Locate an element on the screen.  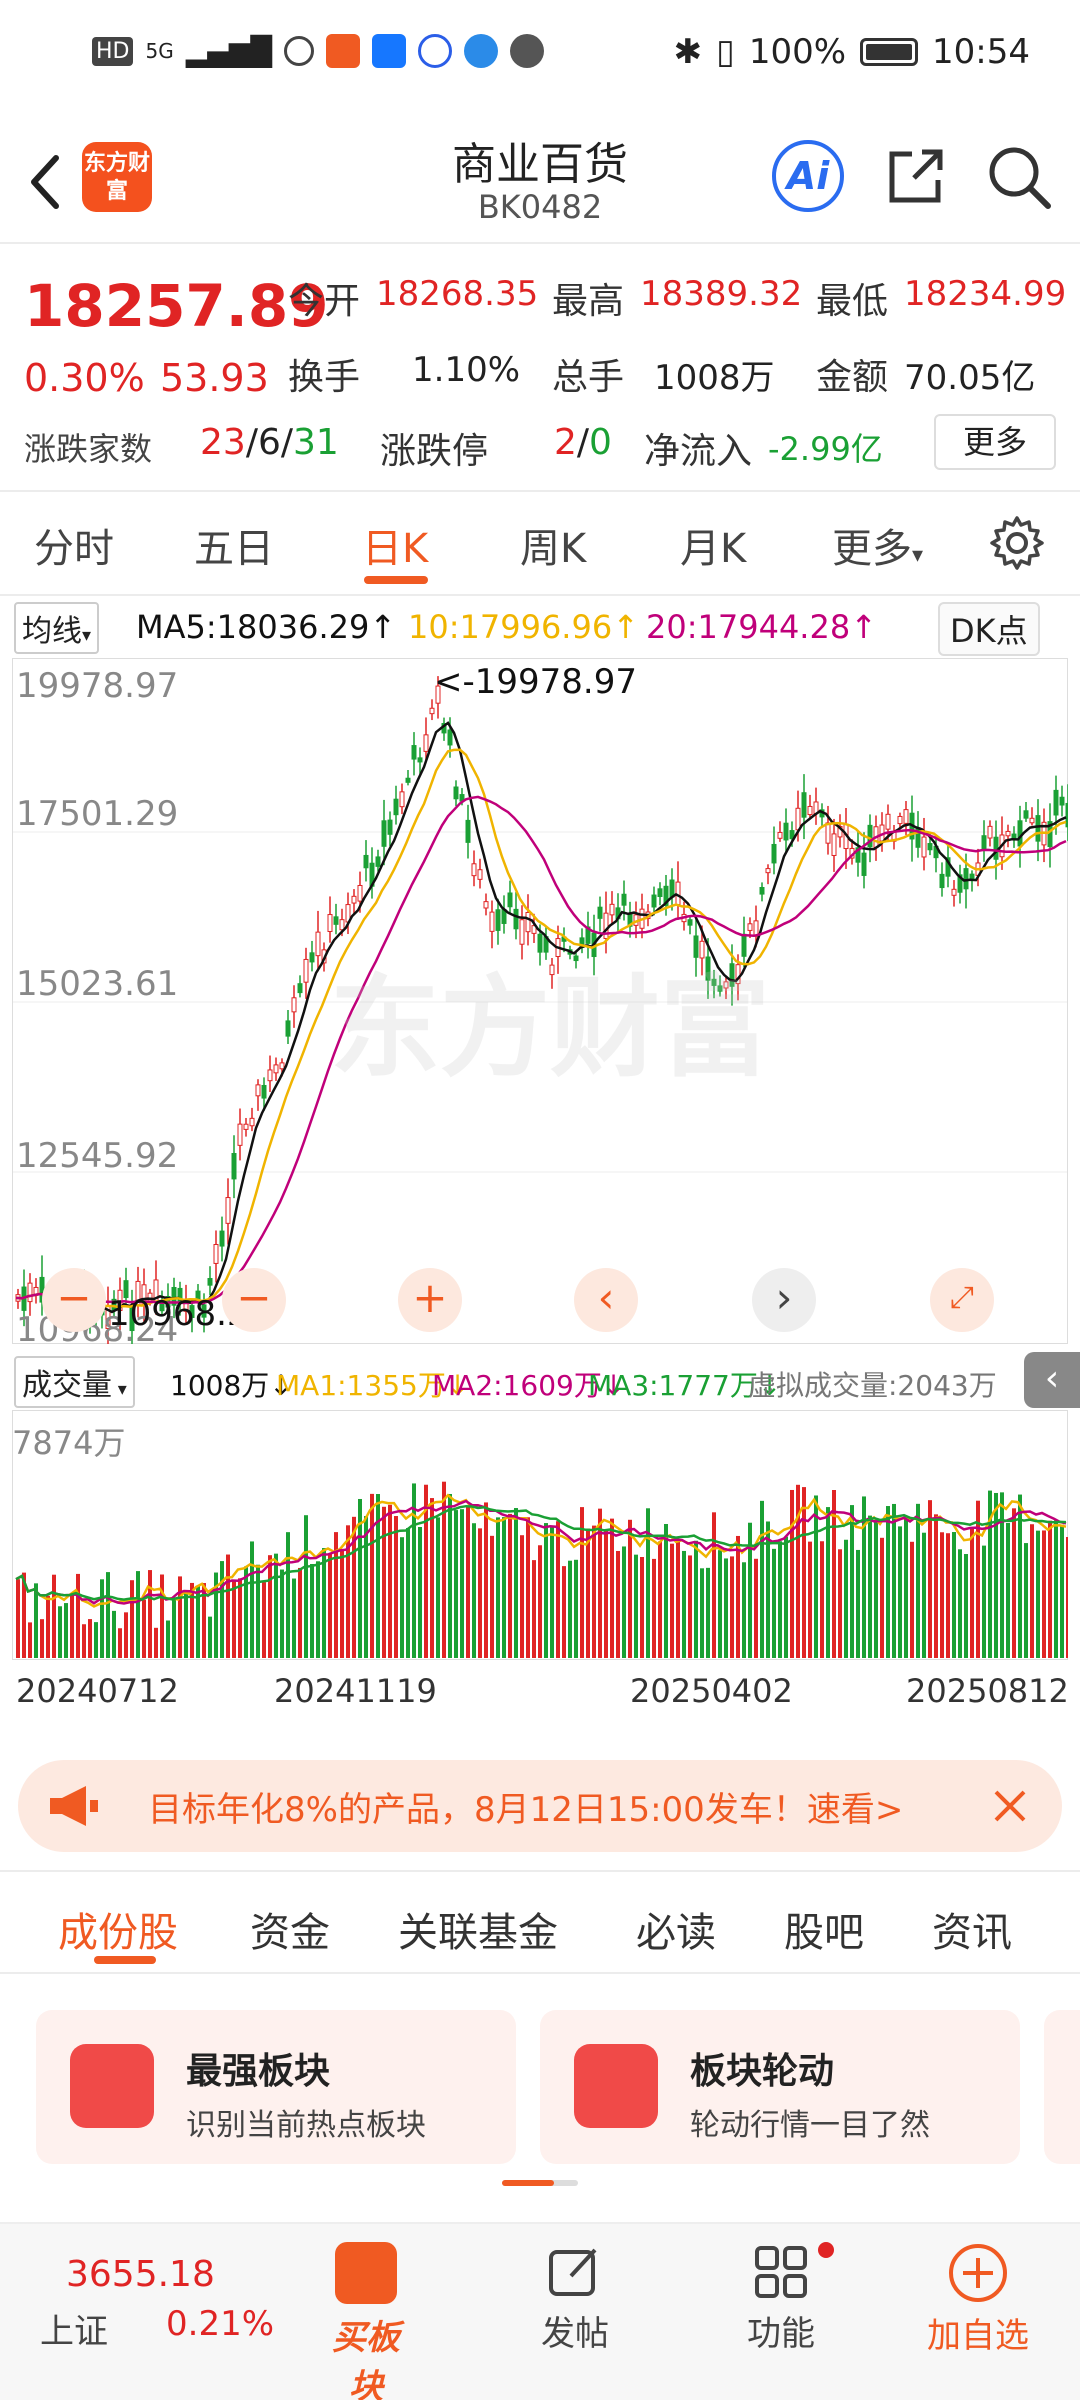
tab-must-read: 必读 is located at coordinates (676, 1933).